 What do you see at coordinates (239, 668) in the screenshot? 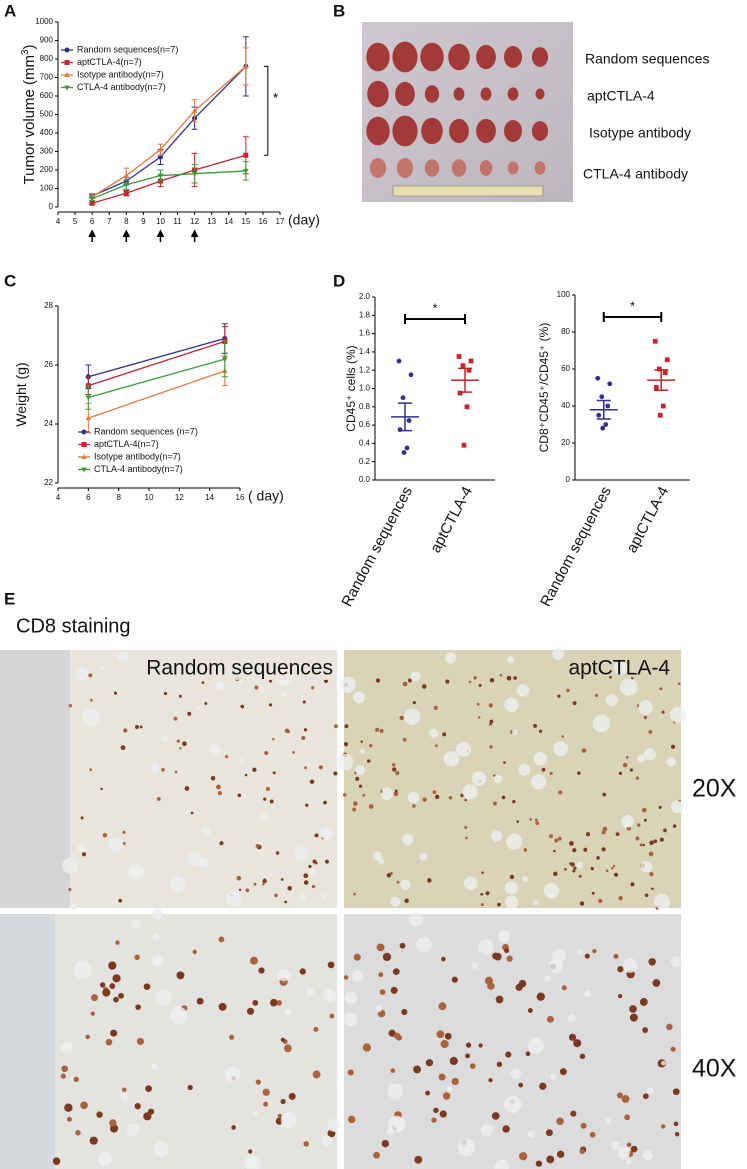
I see `column-label: Random sequences` at bounding box center [239, 668].